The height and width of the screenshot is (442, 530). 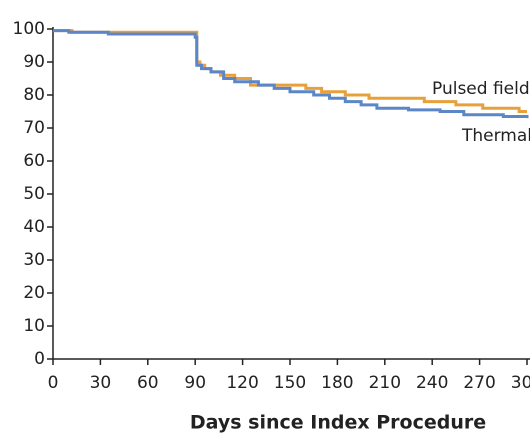 What do you see at coordinates (34, 128) in the screenshot?
I see `y-tick-label: 70` at bounding box center [34, 128].